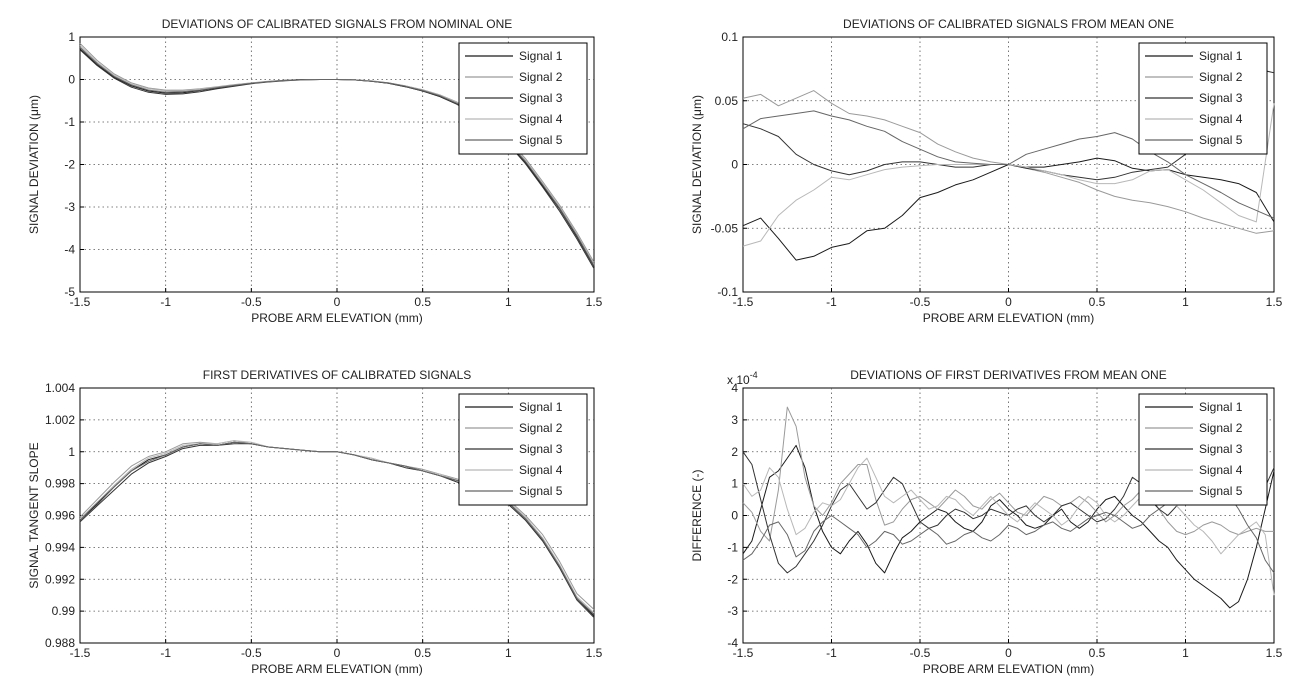  I want to click on y-tick-label: 4, so click(734, 388).